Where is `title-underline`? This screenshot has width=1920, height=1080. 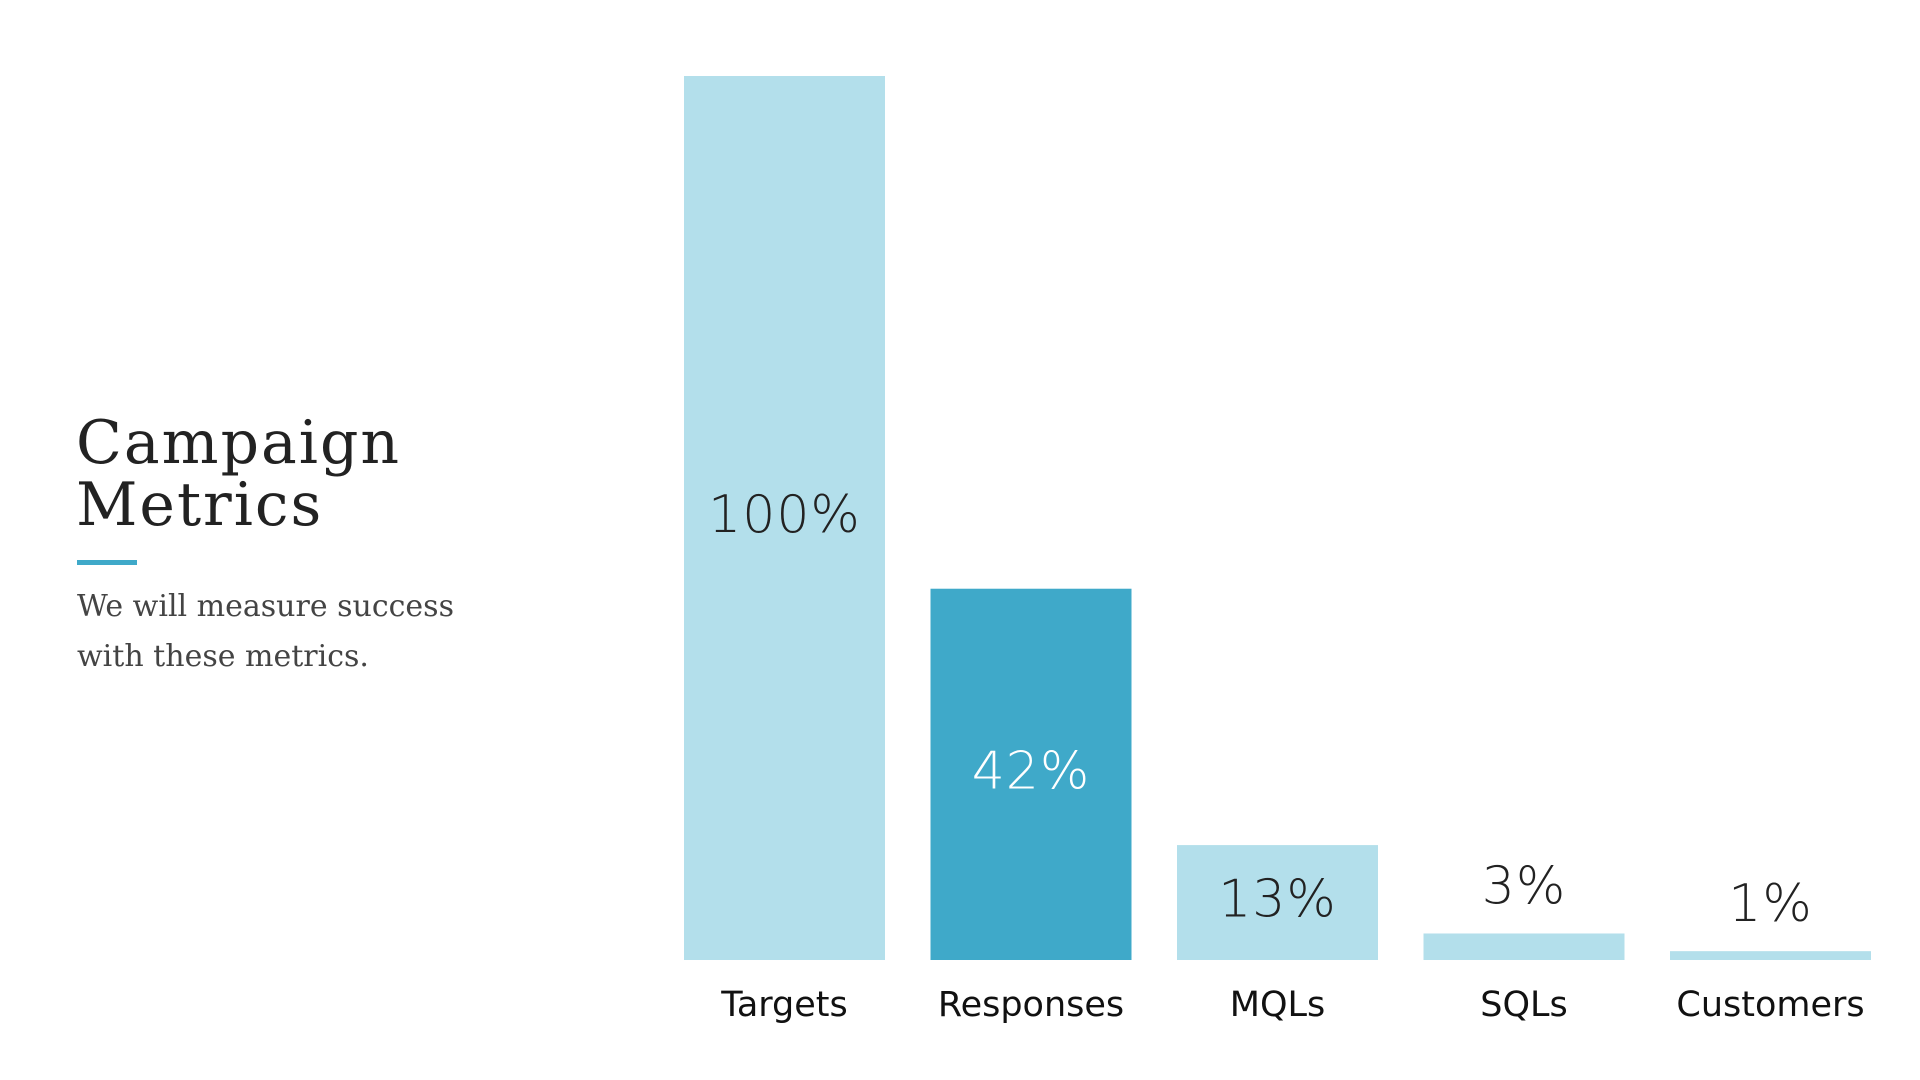
title-underline is located at coordinates (107, 562).